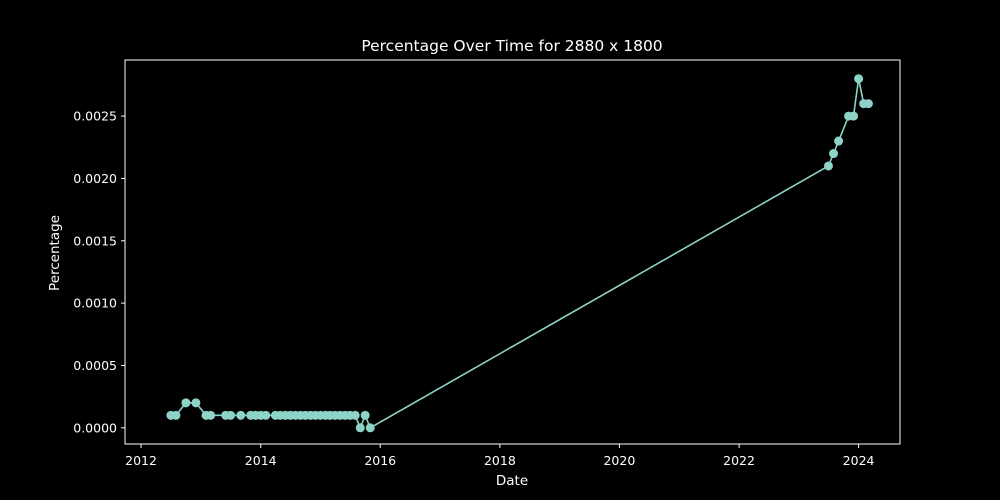  What do you see at coordinates (380, 460) in the screenshot?
I see `x-tick-label: 2016` at bounding box center [380, 460].